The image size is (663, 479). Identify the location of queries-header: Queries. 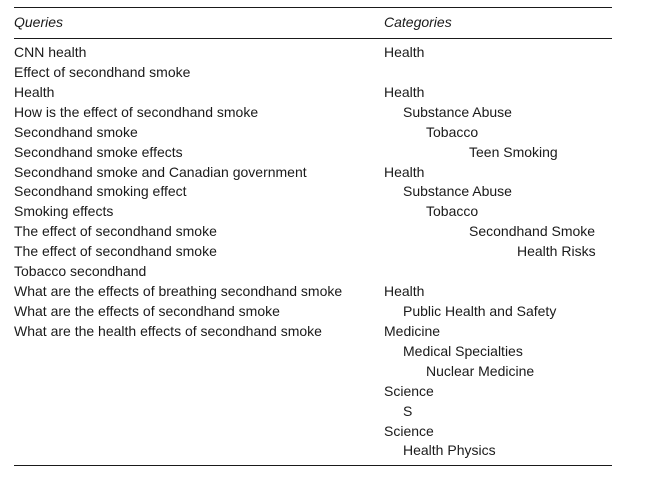
(39, 22).